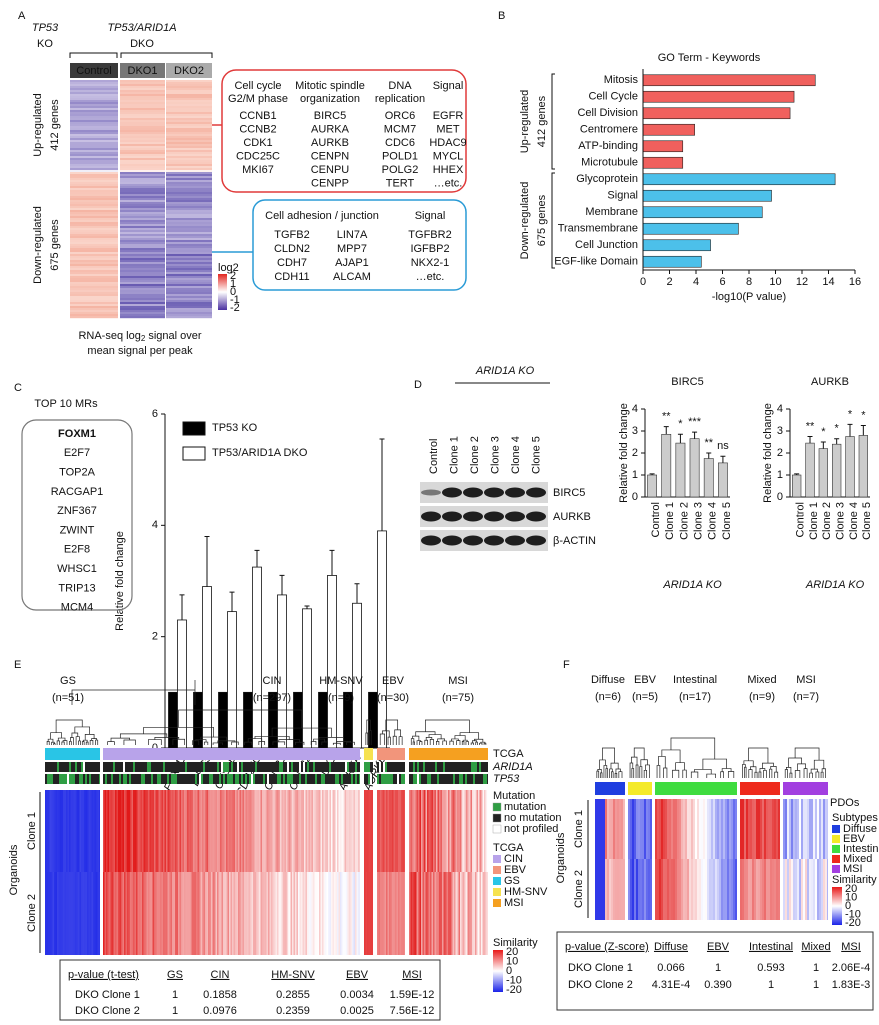  Describe the element at coordinates (695, 422) in the screenshot. I see `significance-label: ***` at that location.